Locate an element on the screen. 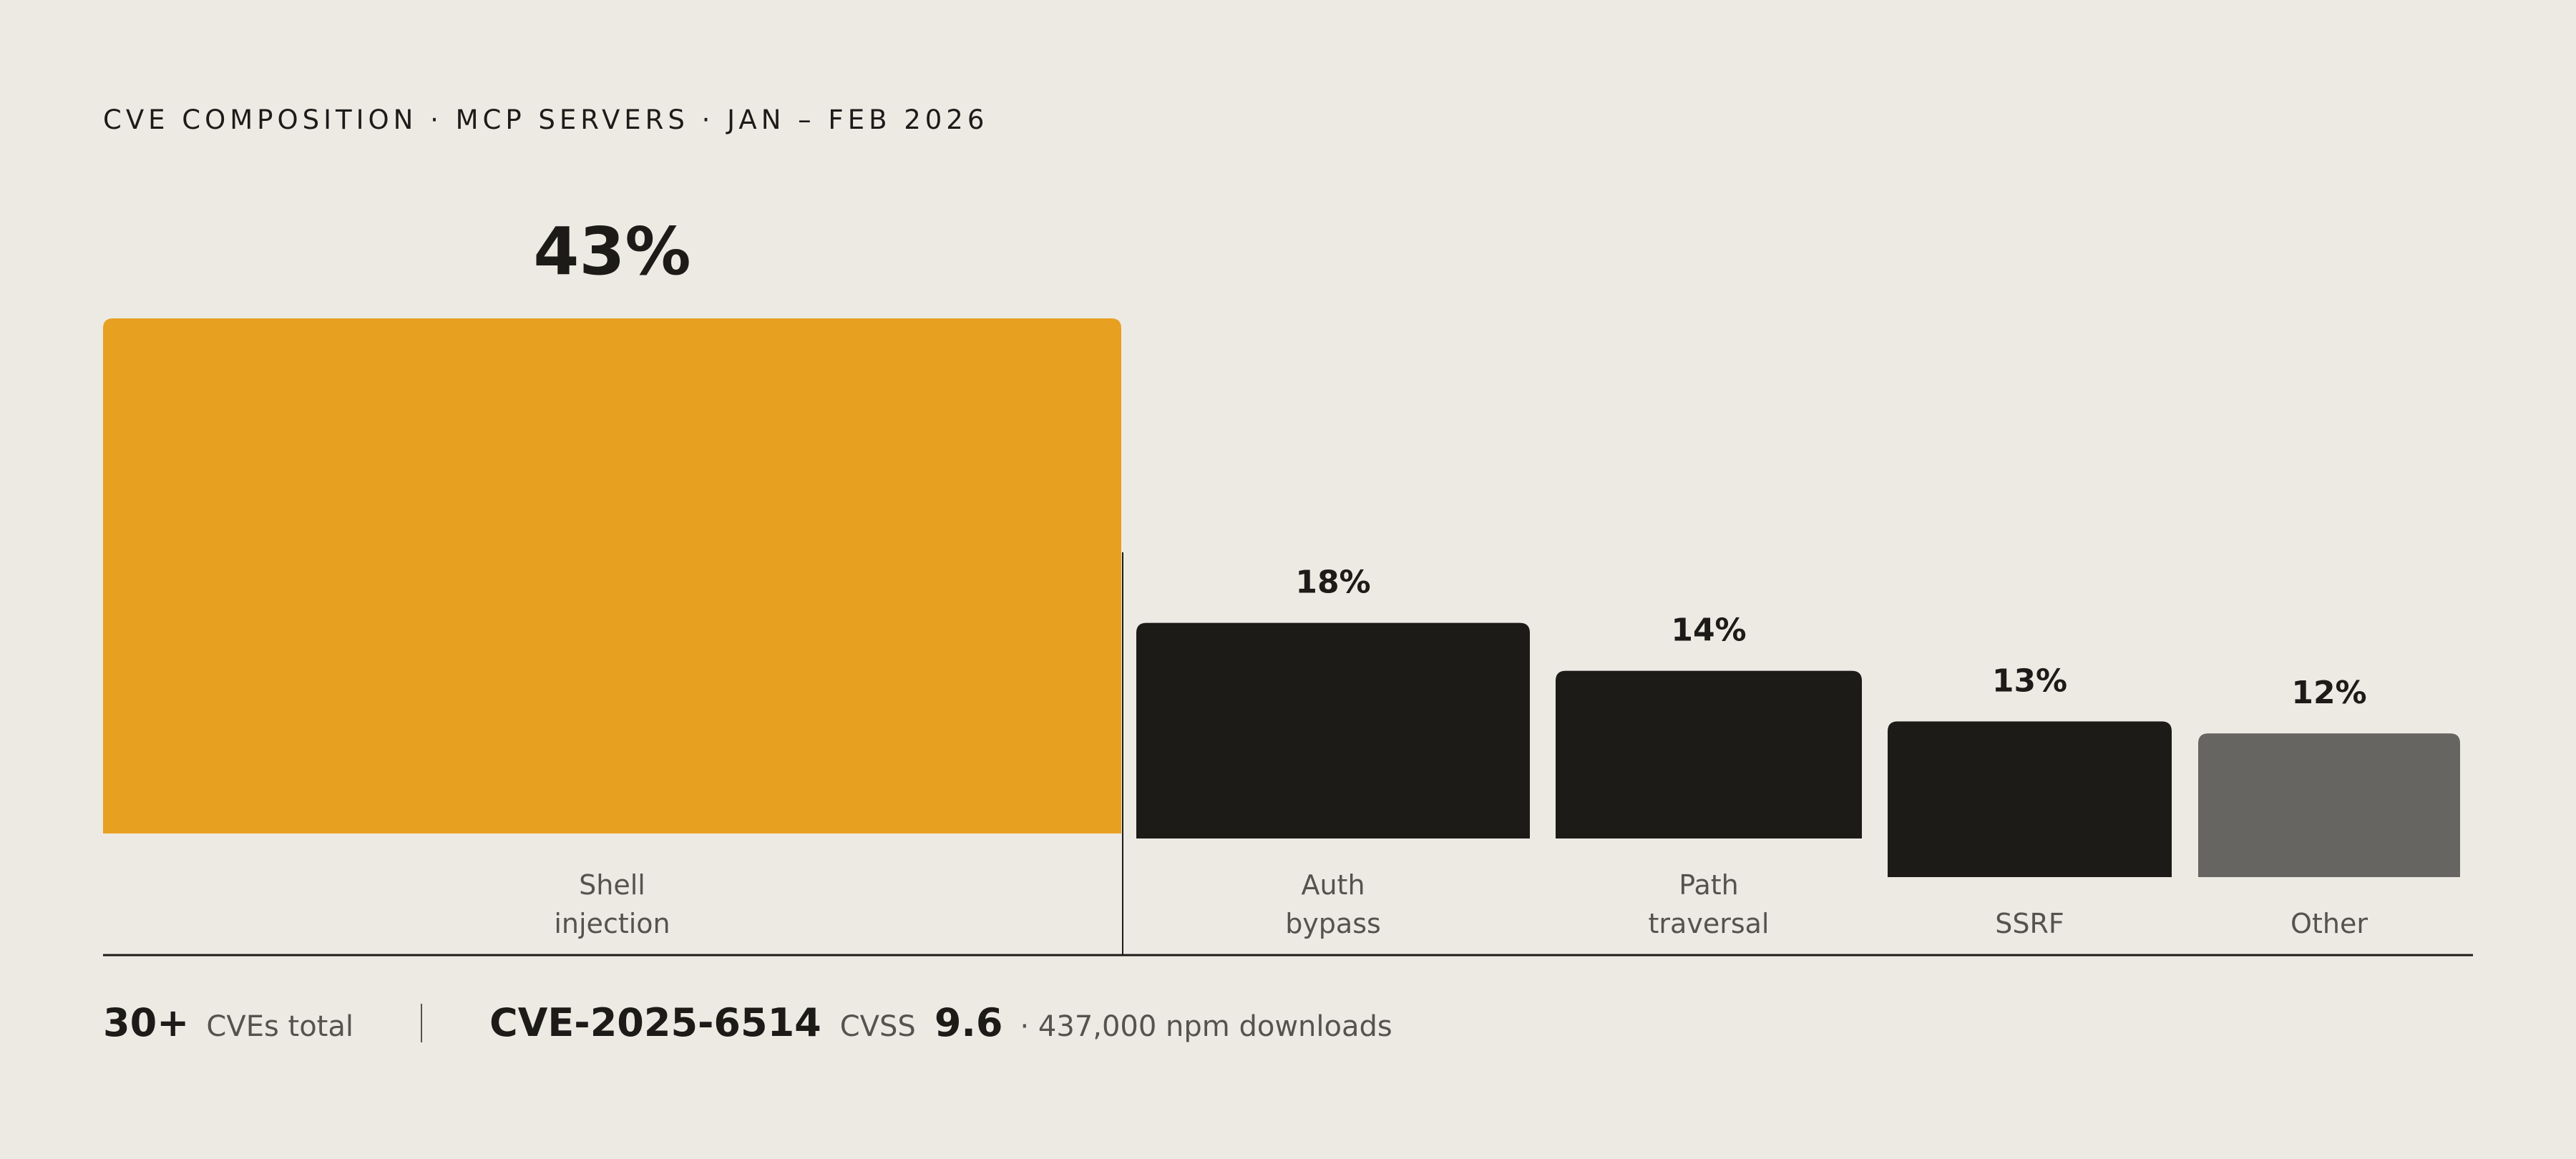 This screenshot has height=1159, width=2576. category-label-1-0: Auth is located at coordinates (1333, 885).